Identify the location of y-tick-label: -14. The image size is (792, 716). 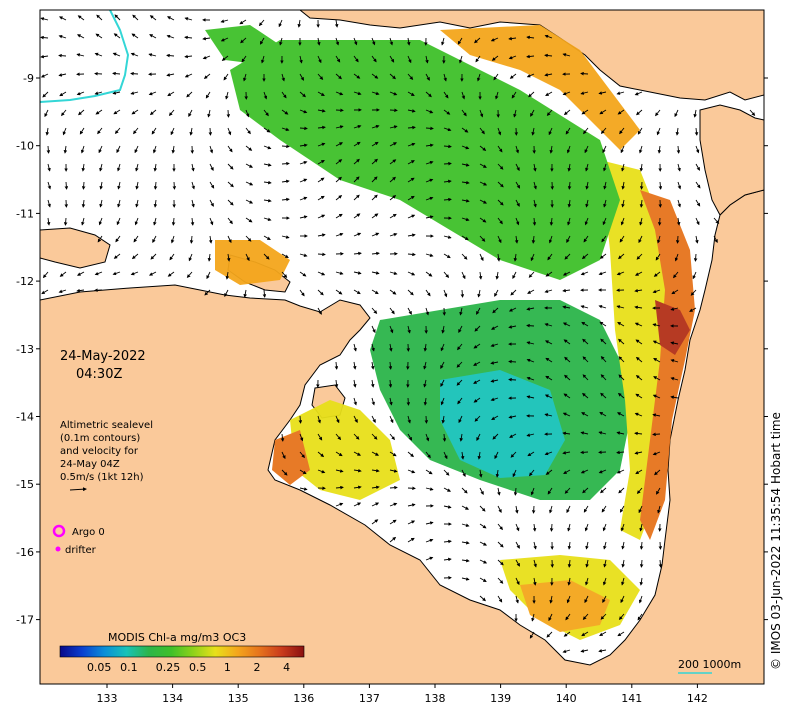
(25, 417).